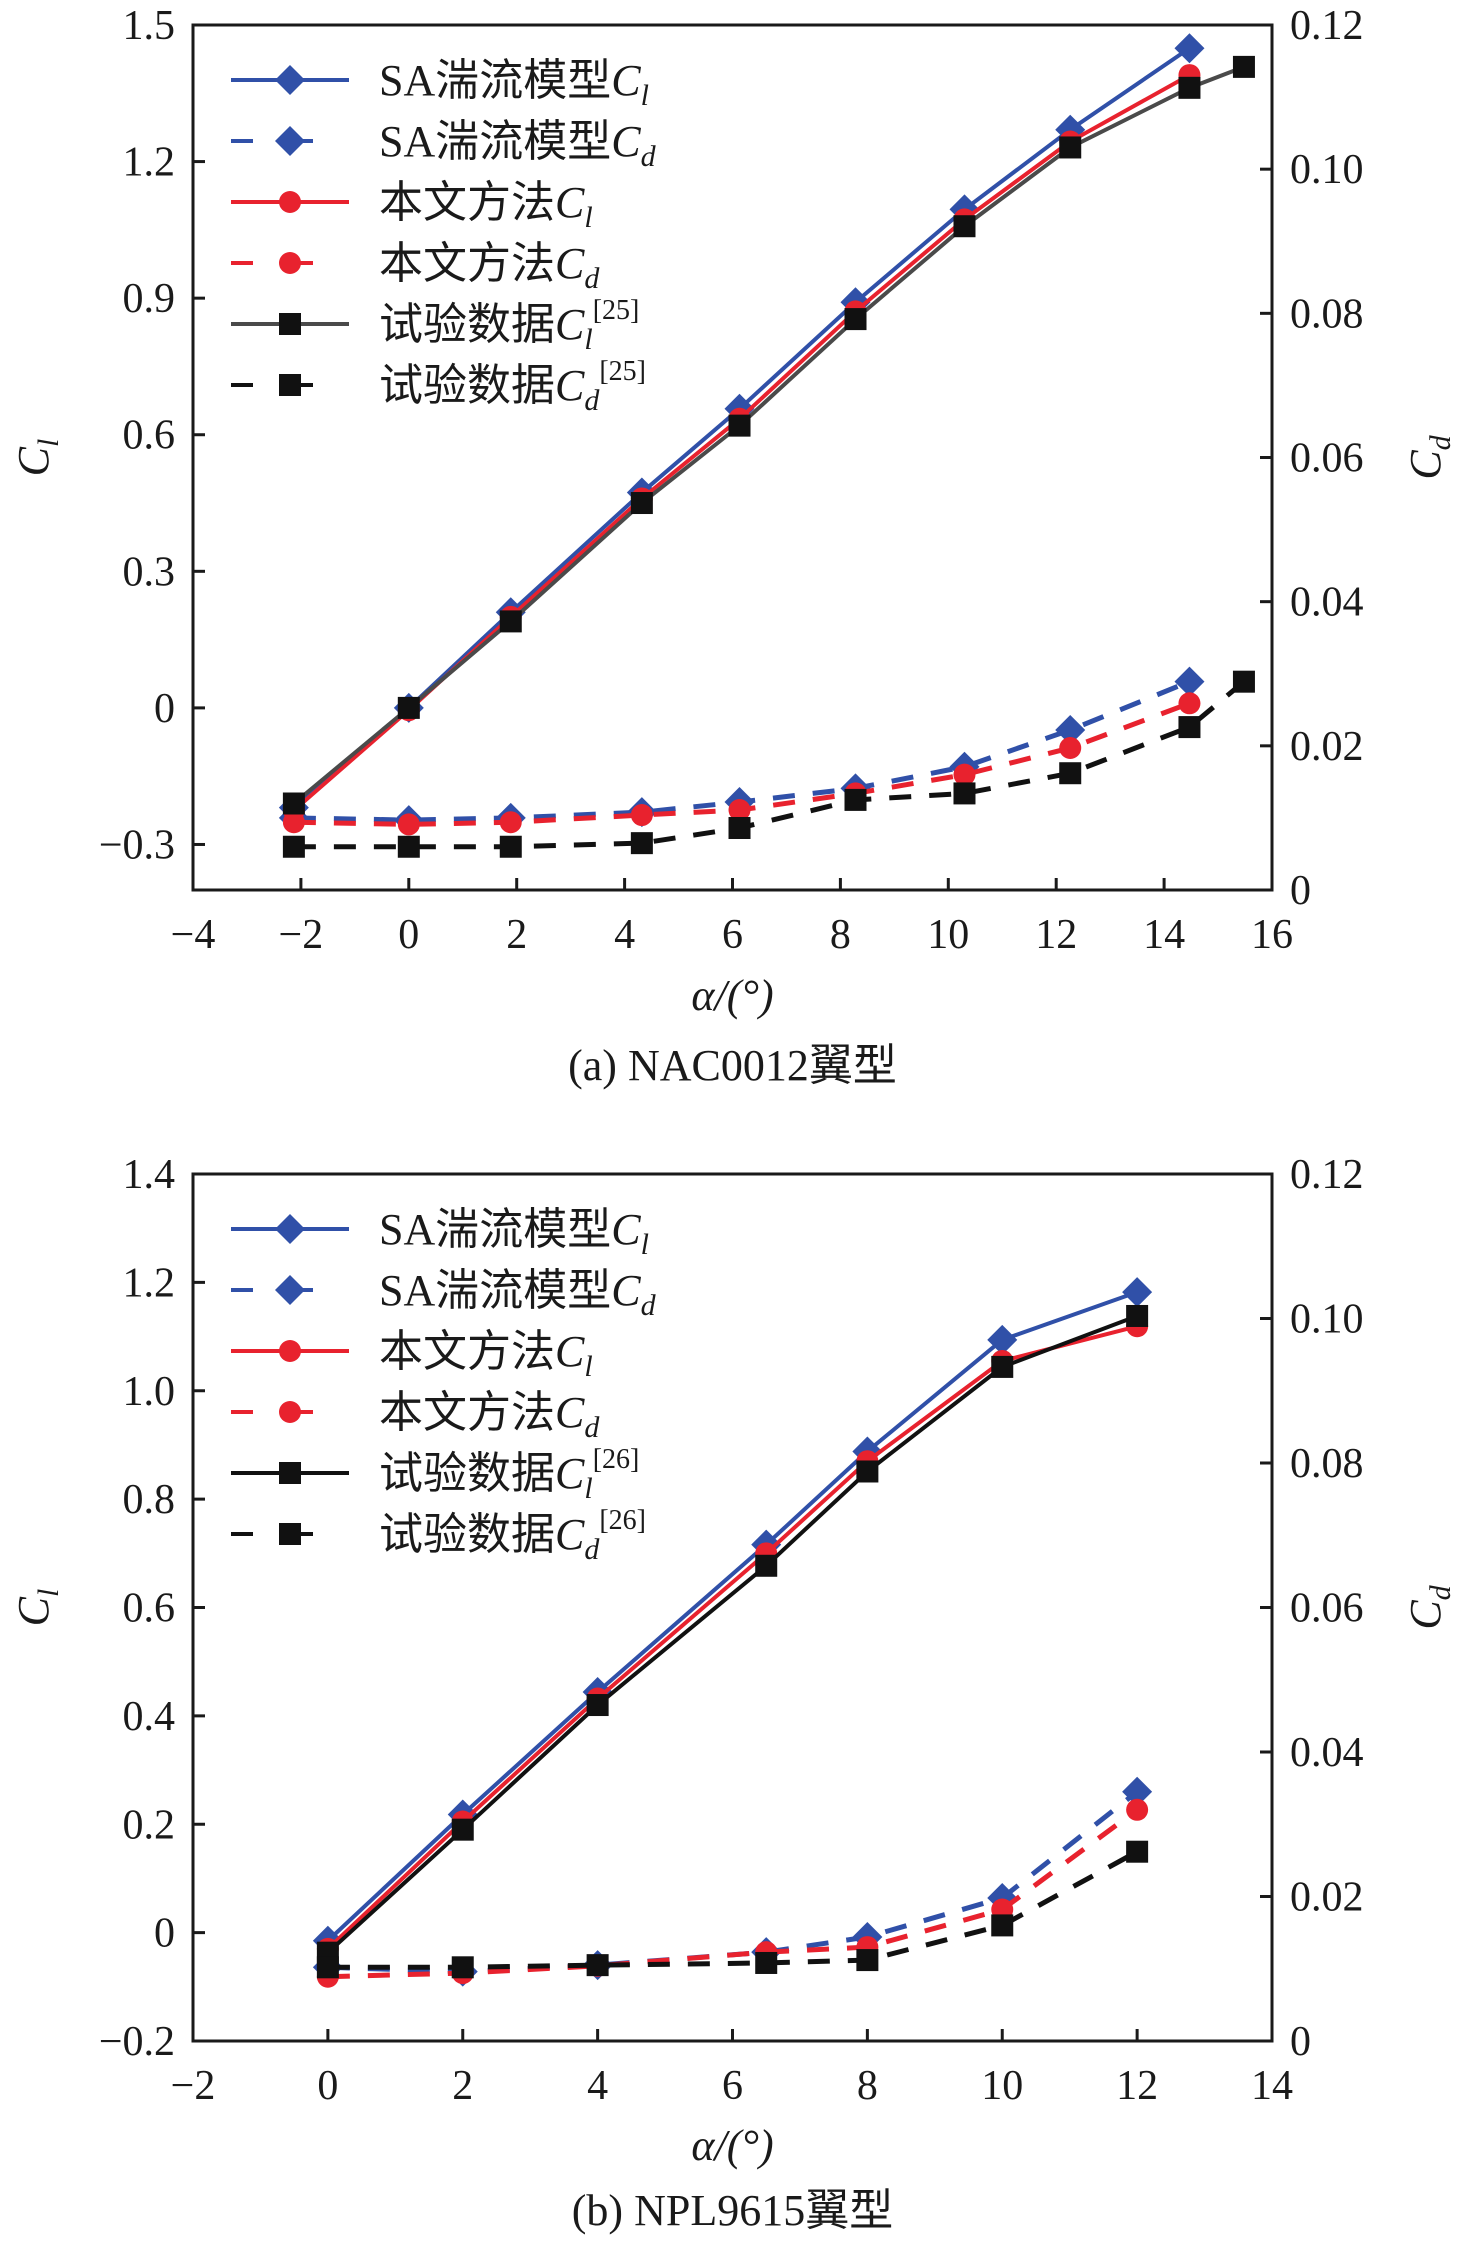 This screenshot has width=1476, height=2241. I want to click on y-right-axis-title: Cd, so click(1429, 456).